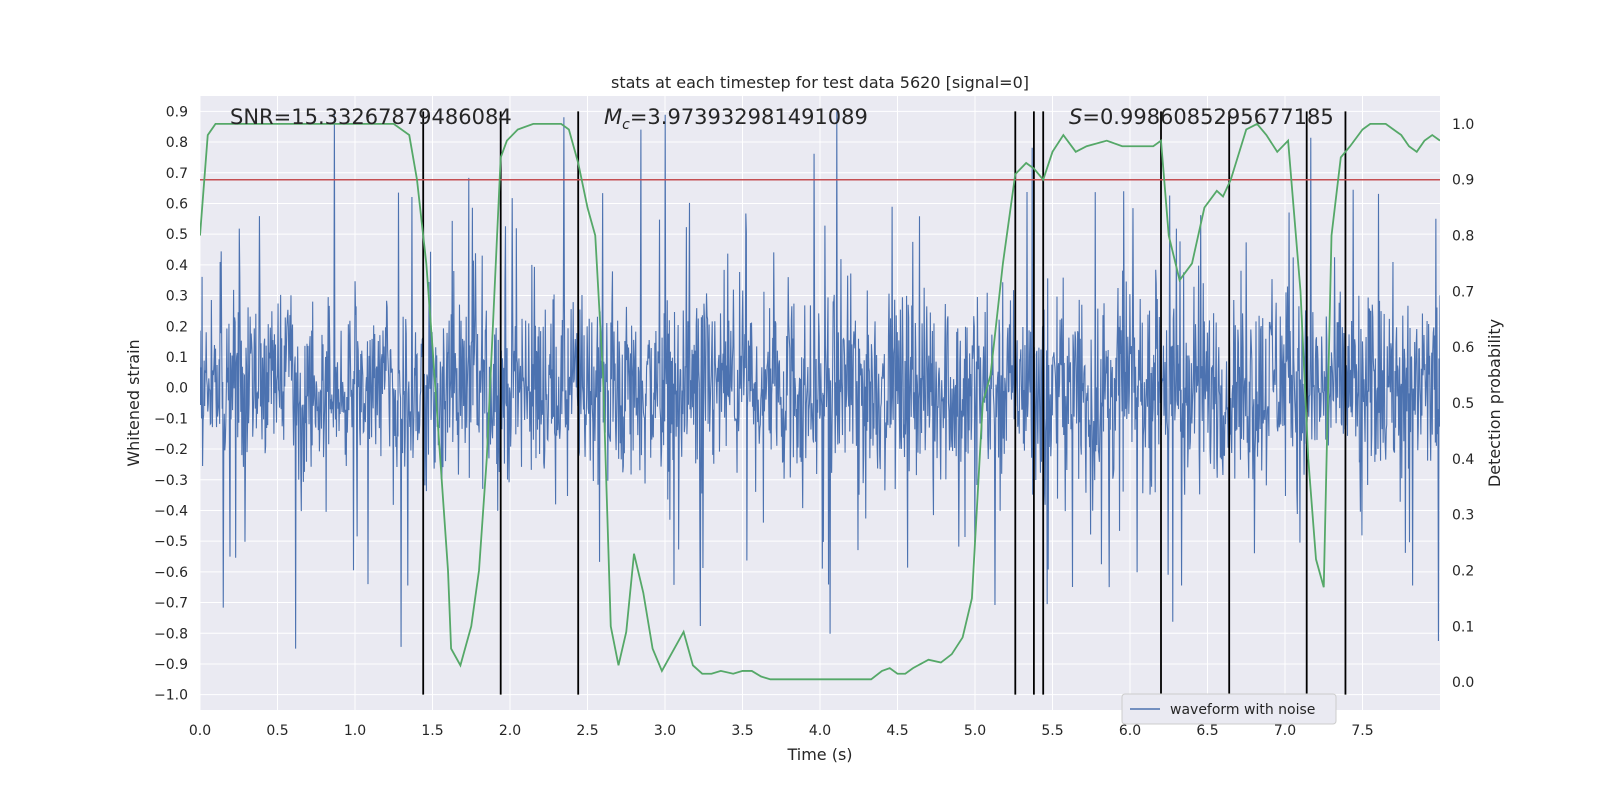  What do you see at coordinates (432, 731) in the screenshot?
I see `x-tick-label: 1.5` at bounding box center [432, 731].